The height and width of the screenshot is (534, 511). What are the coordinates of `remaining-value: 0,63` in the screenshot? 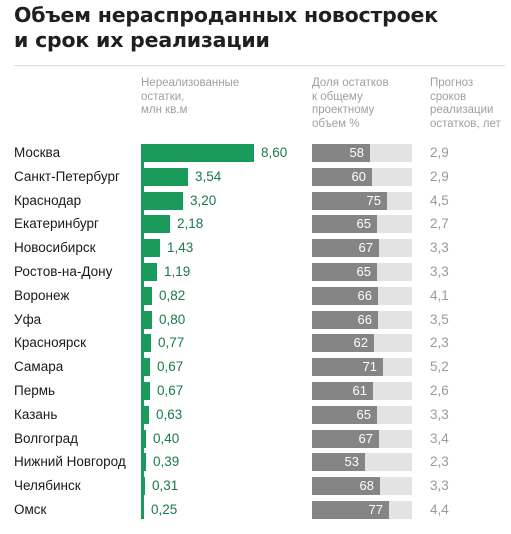 It's located at (169, 414).